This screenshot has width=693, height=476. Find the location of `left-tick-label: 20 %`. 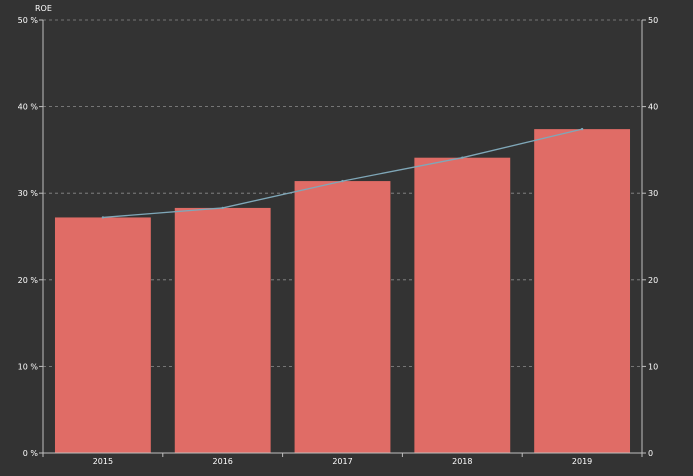

left-tick-label: 20 % is located at coordinates (28, 280).